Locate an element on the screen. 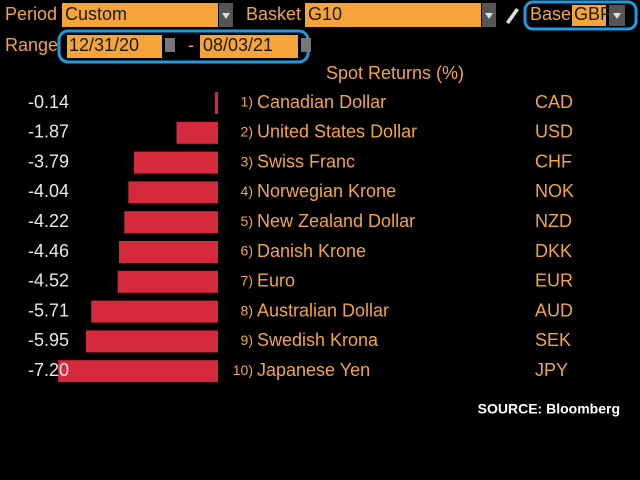  currency-code: JPY is located at coordinates (551, 370).